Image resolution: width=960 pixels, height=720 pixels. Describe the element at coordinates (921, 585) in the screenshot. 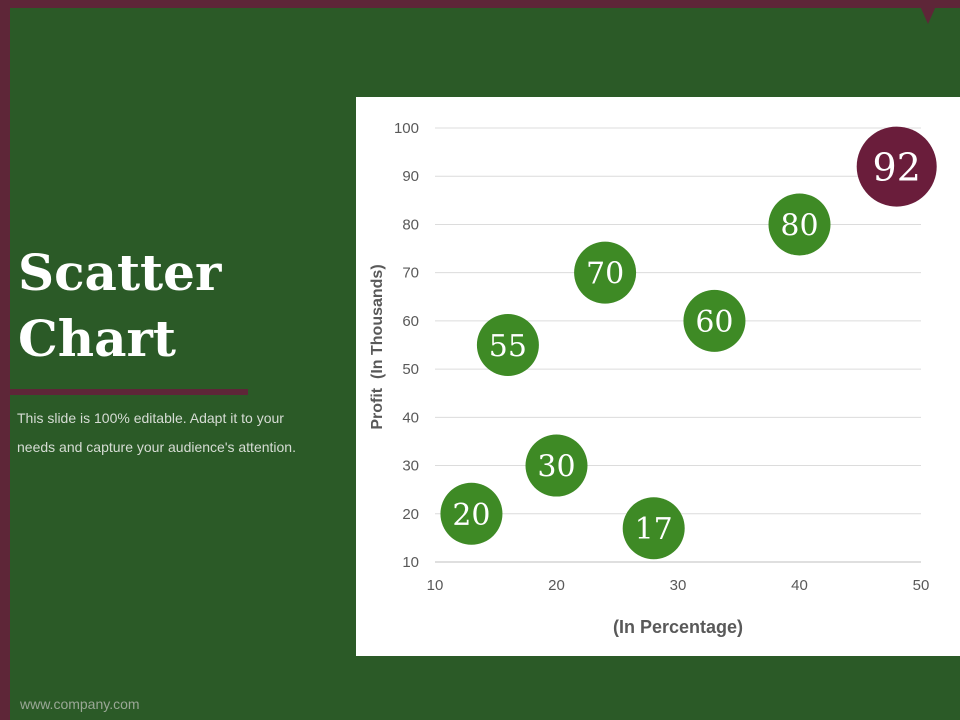

I see `x-tick-label: 50` at that location.